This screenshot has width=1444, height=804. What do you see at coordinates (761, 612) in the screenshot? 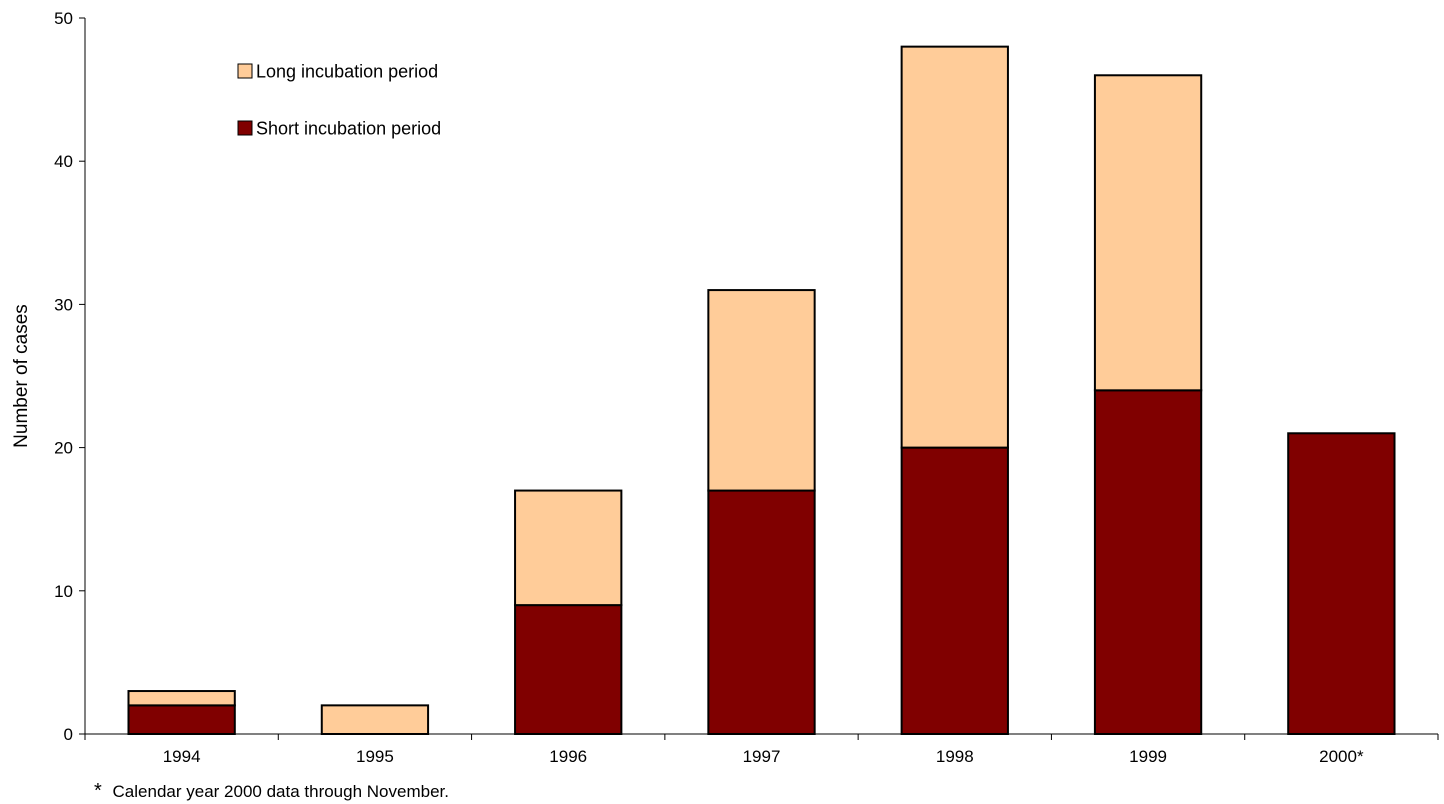
I see `bar-short-incubation-period-1997` at bounding box center [761, 612].